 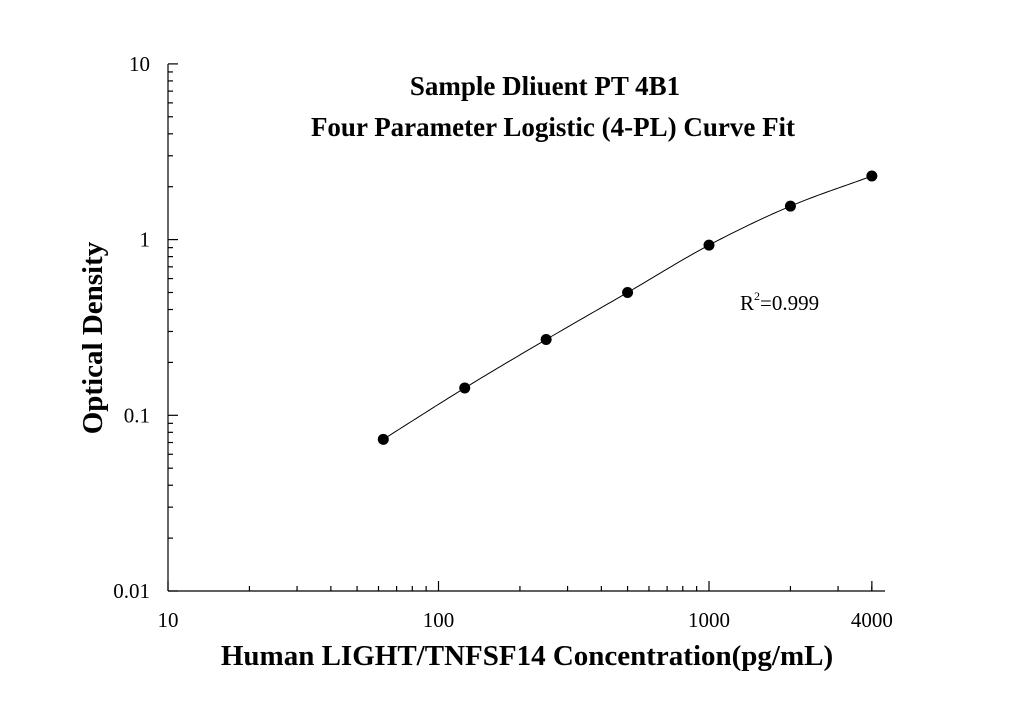 What do you see at coordinates (131, 591) in the screenshot?
I see `y-tick-label: 0.01` at bounding box center [131, 591].